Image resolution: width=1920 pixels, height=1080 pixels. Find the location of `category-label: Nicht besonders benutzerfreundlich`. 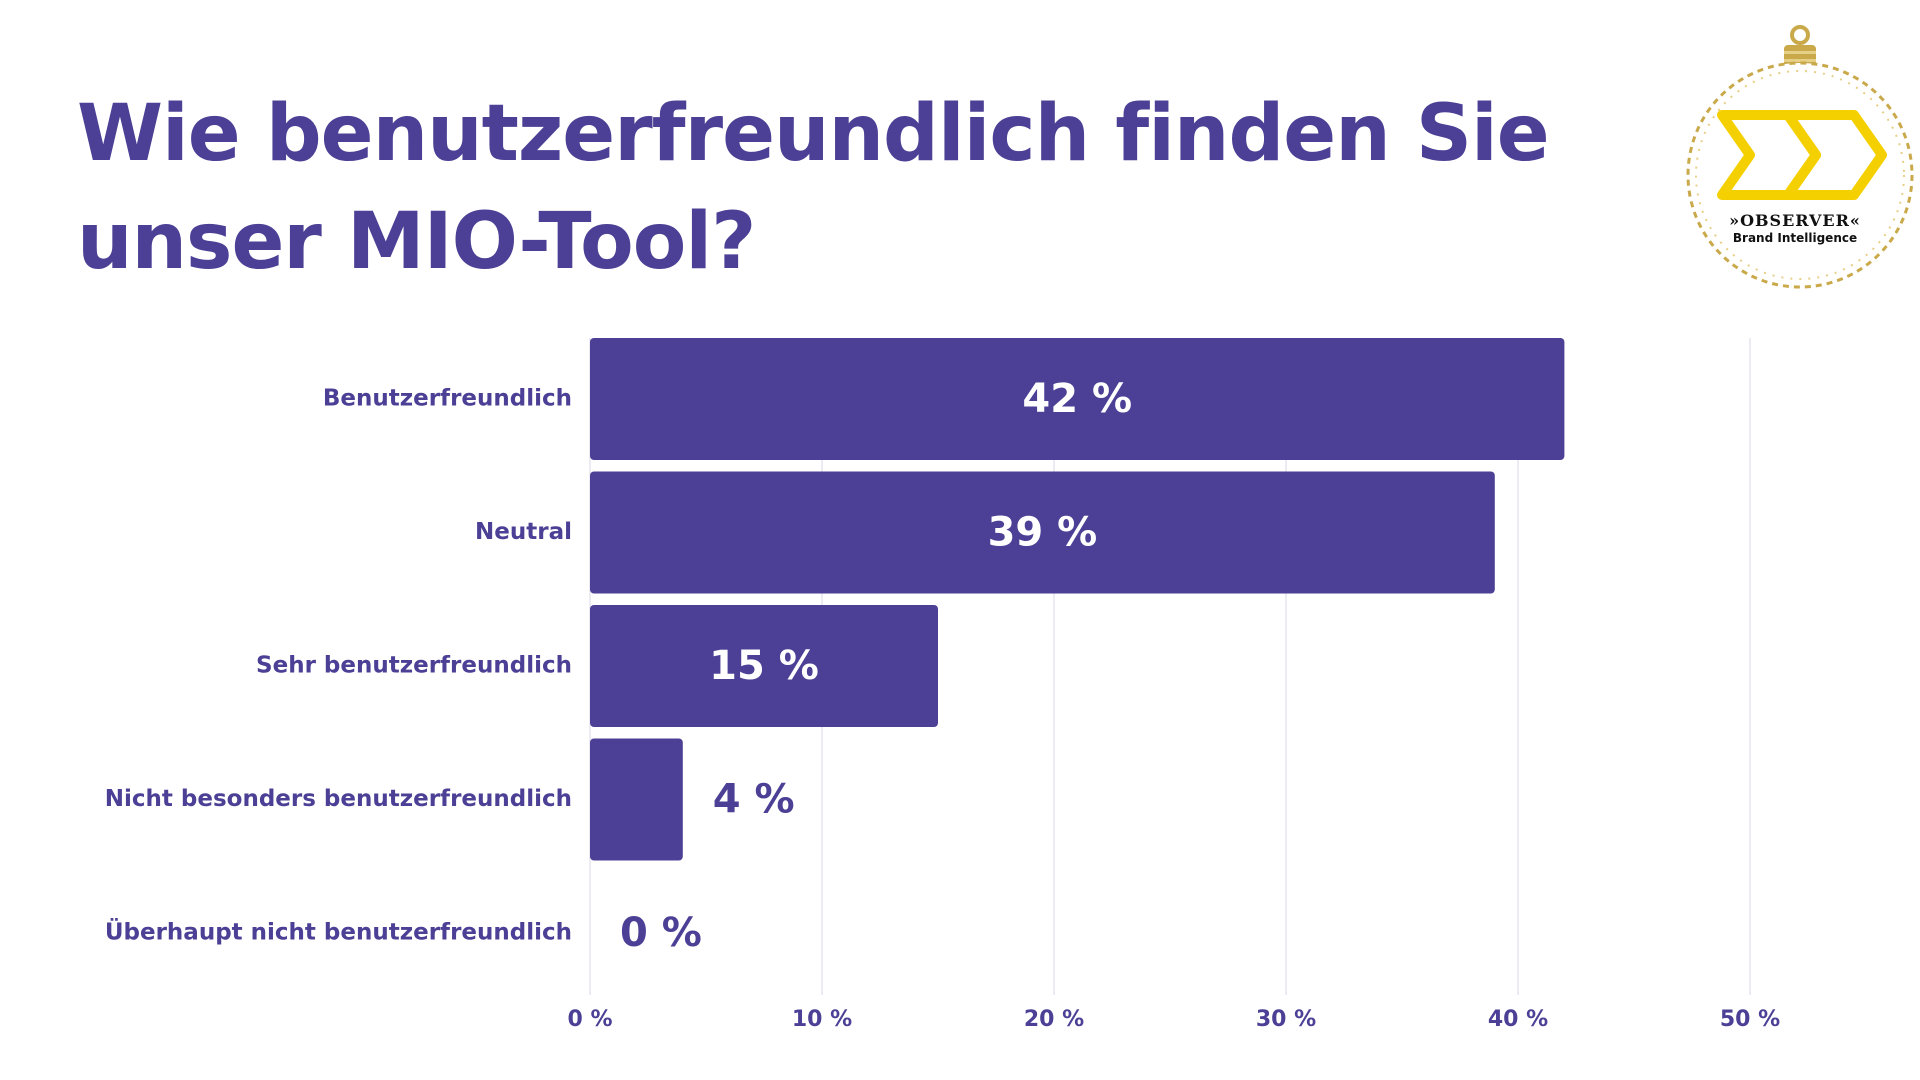

category-label: Nicht besonders benutzerfreundlich is located at coordinates (338, 799).